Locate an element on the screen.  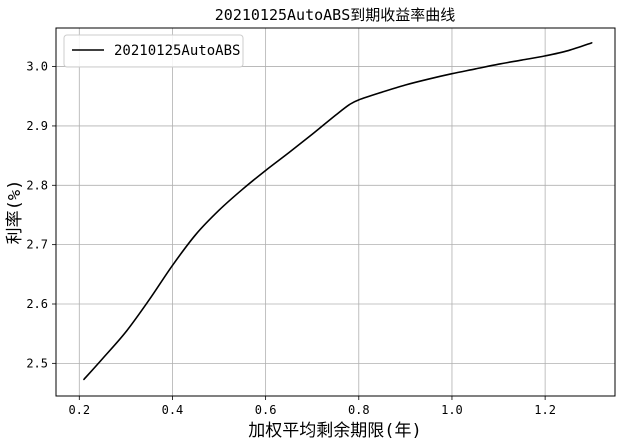
chart-title: 20210125AutoABS到期收益率曲线 is located at coordinates (335, 15).